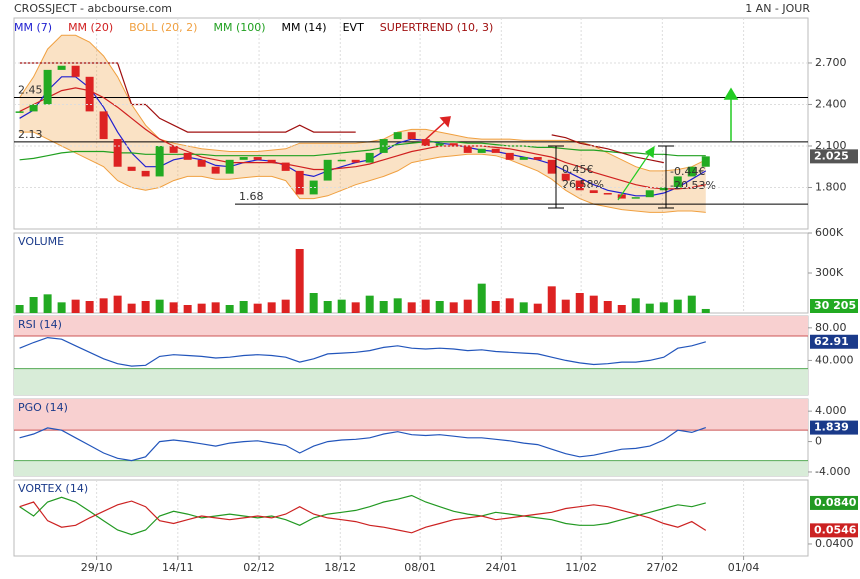 The image size is (860, 579). What do you see at coordinates (663, 567) in the screenshot?
I see `x-tick-label: 27/02` at bounding box center [663, 567].